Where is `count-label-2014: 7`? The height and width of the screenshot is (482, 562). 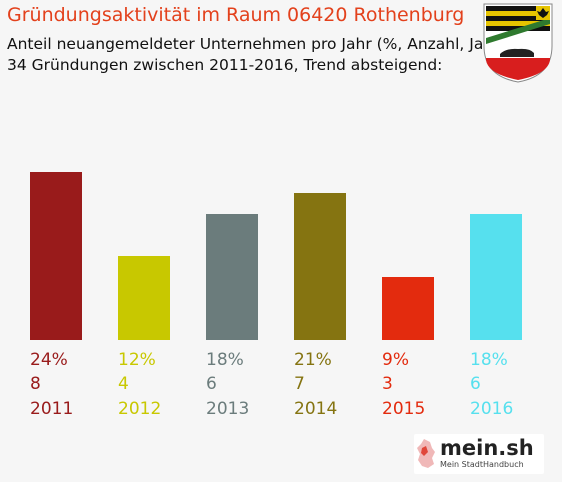
count-label-2014: 7 is located at coordinates (299, 384).